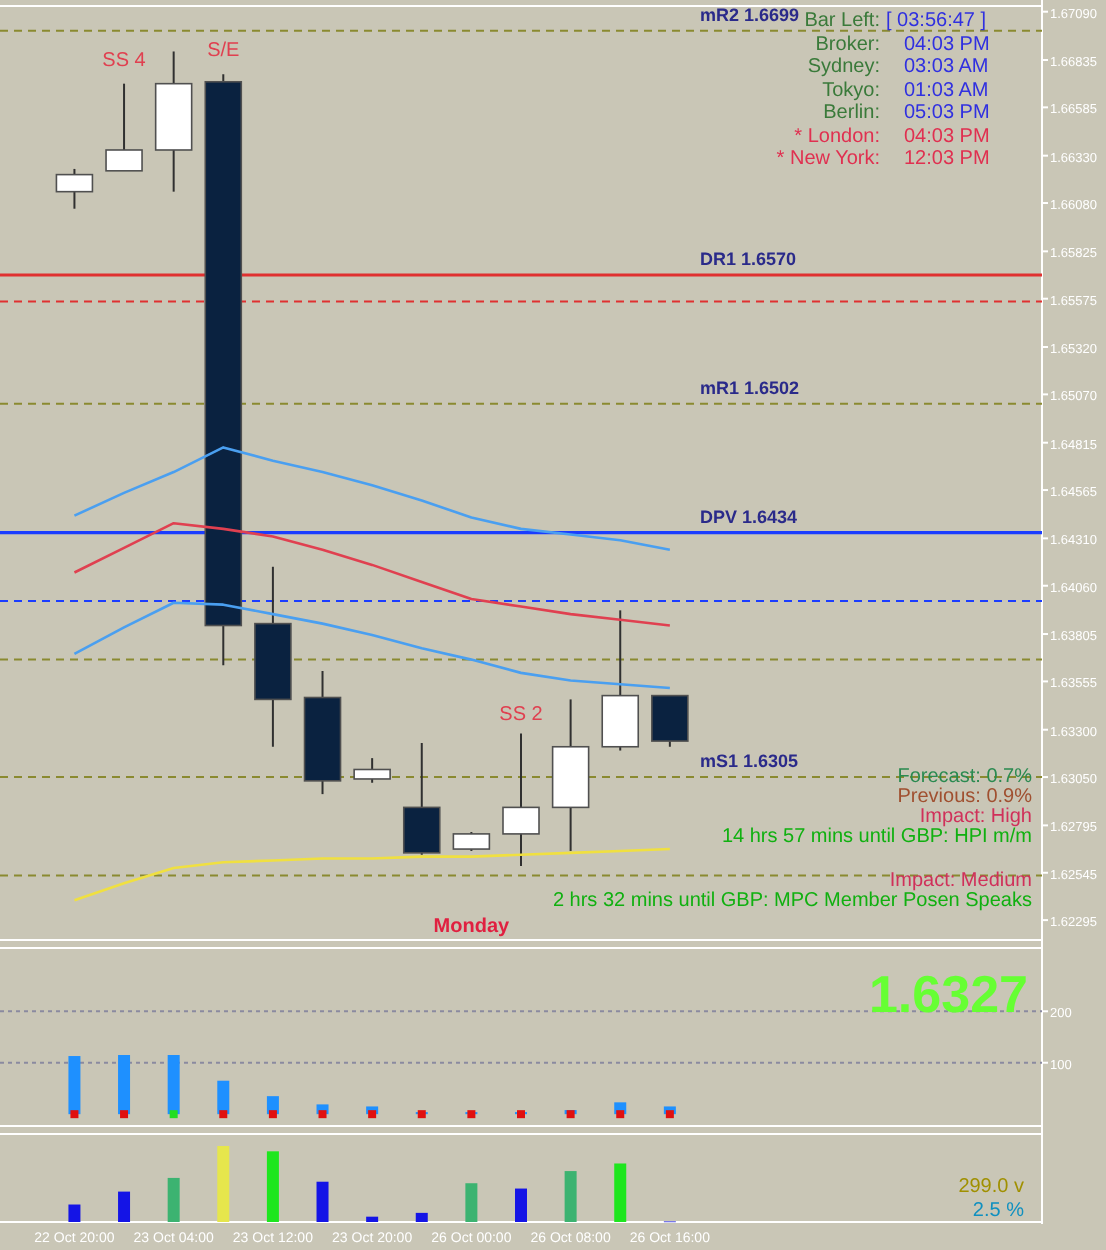  Describe the element at coordinates (124, 61) in the screenshot. I see `annotation: SS 4` at that location.